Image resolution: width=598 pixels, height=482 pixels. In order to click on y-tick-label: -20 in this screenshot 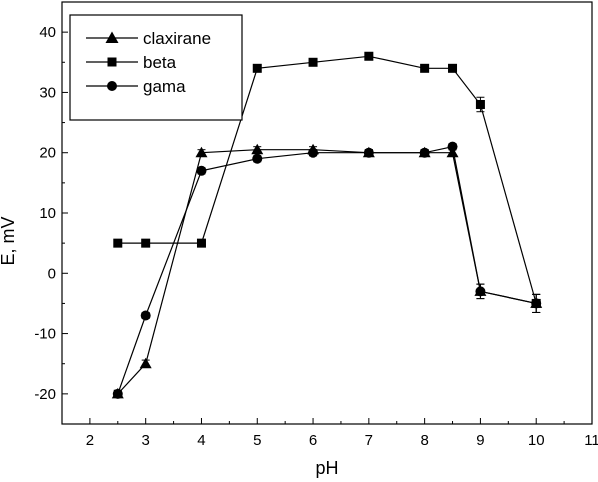, I will do `click(45, 394)`.